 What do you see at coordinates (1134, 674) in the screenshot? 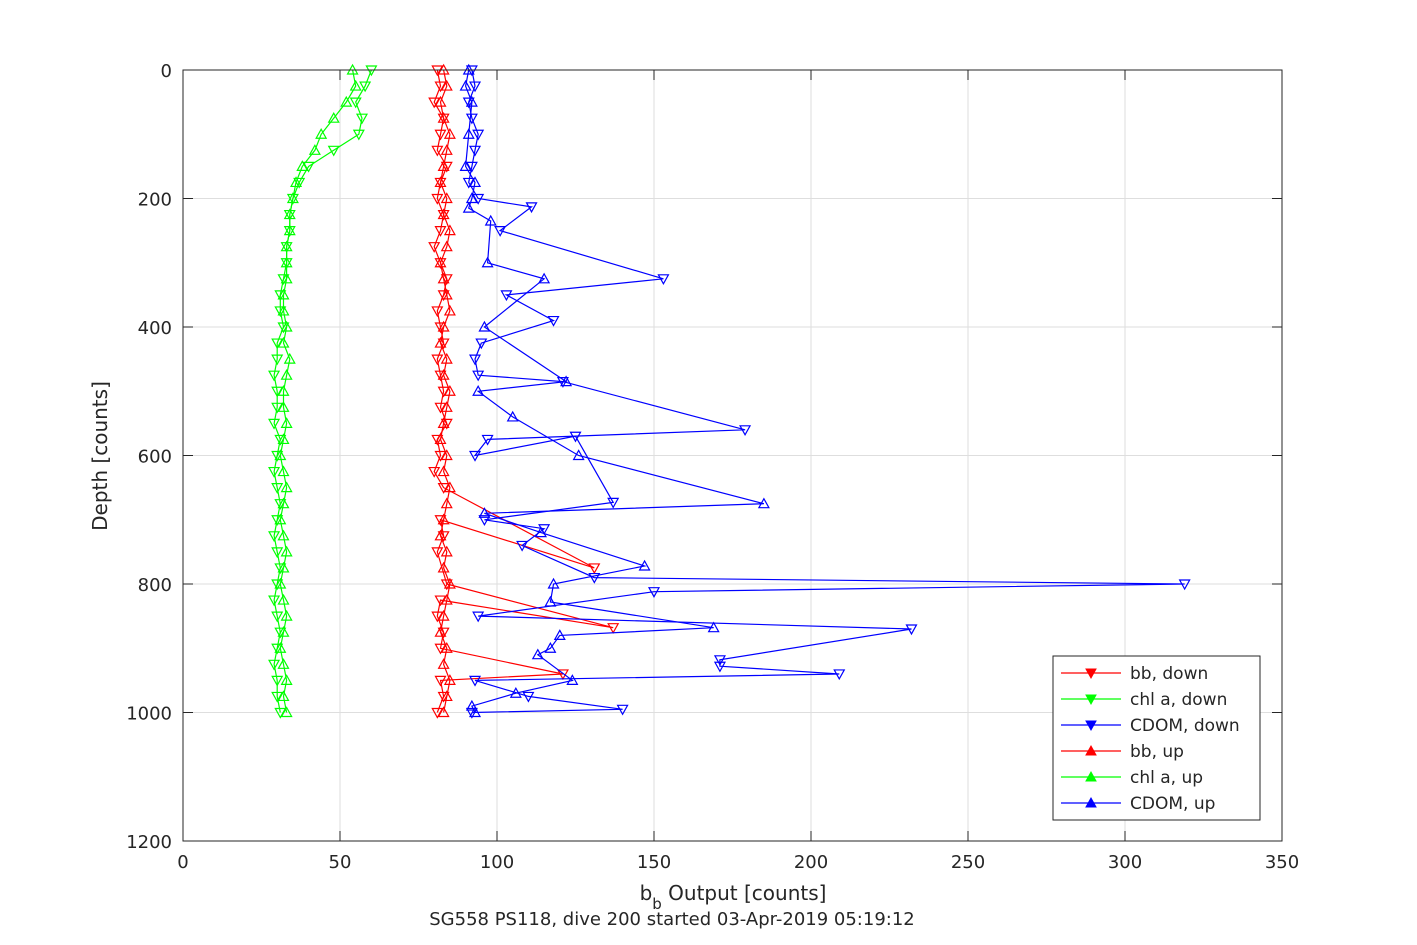
I see `legend-item: bb, down` at bounding box center [1134, 674].